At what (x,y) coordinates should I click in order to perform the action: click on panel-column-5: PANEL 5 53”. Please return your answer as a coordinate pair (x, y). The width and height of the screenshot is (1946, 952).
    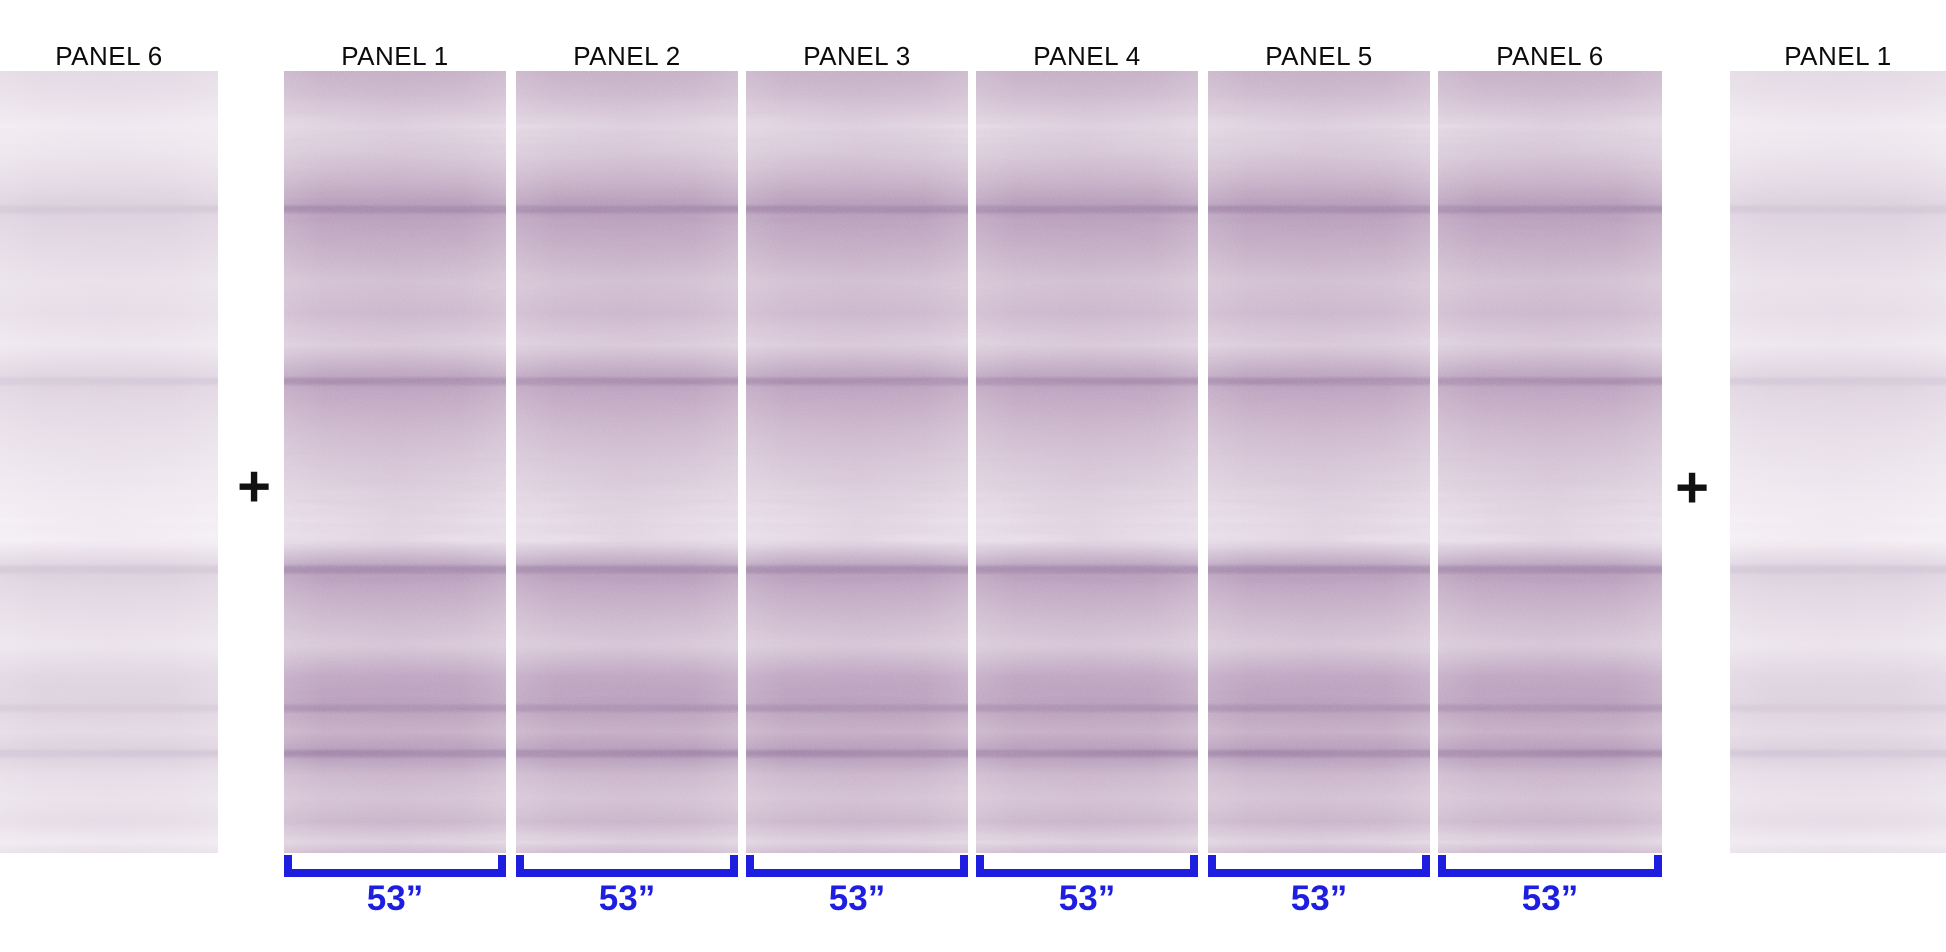
    Looking at the image, I should click on (1319, 476).